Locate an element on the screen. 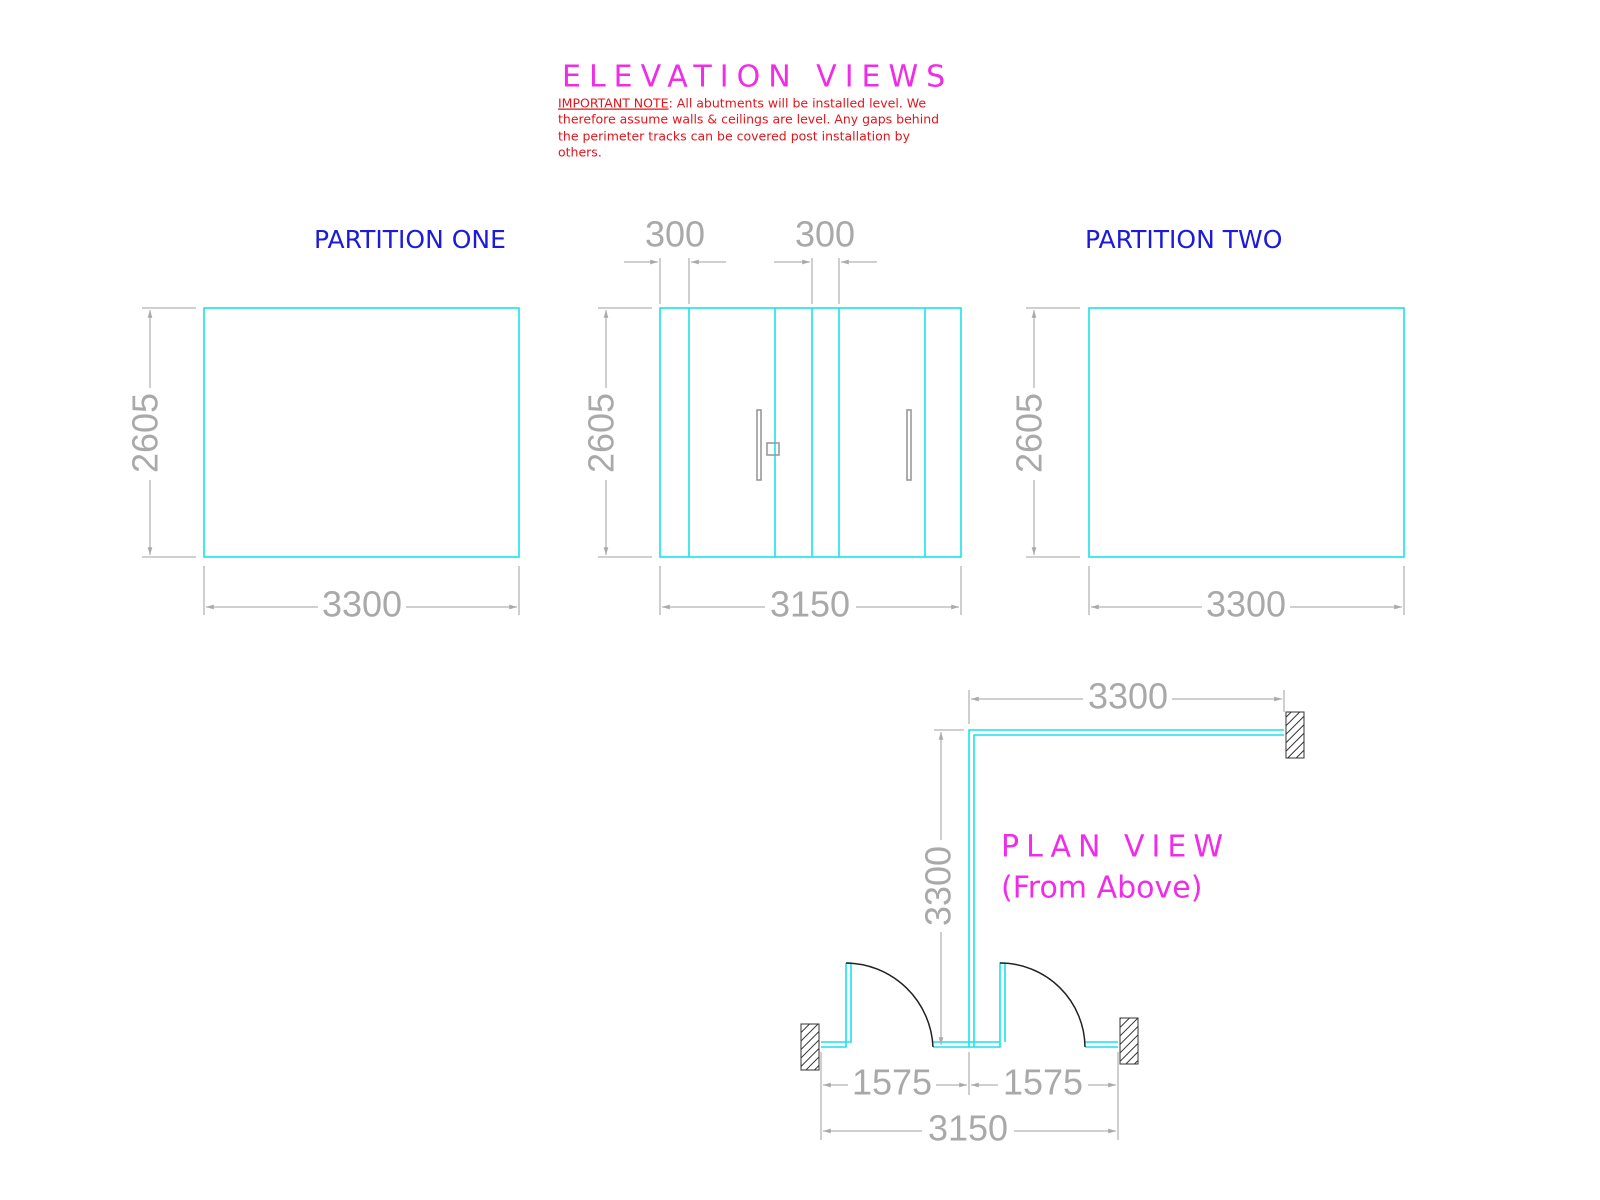  elevation-one: 2605 3300 is located at coordinates (322, 466).